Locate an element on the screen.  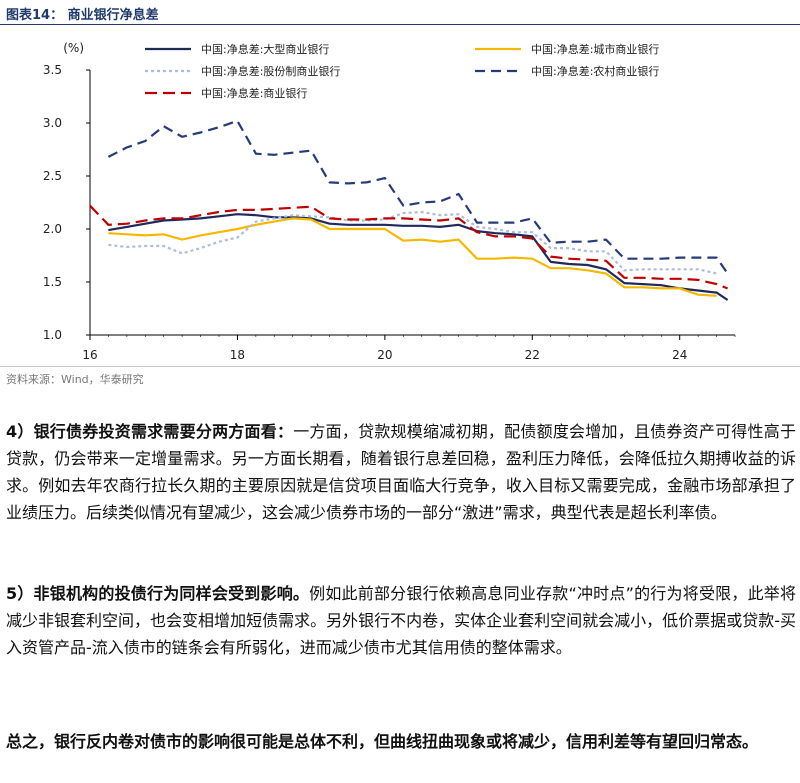
x-tick-label: 16 is located at coordinates (89, 355).